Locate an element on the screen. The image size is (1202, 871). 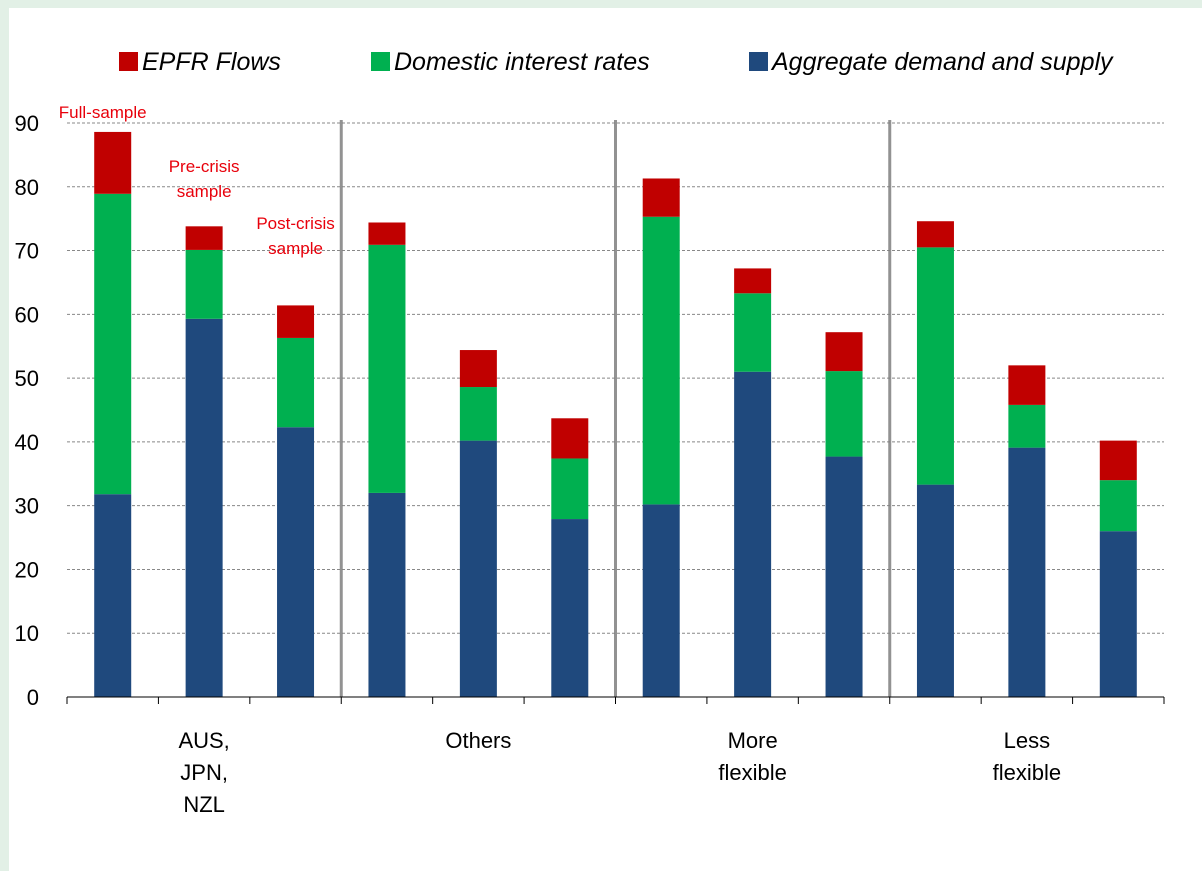
y-tick-label: 0 is located at coordinates (33, 697).